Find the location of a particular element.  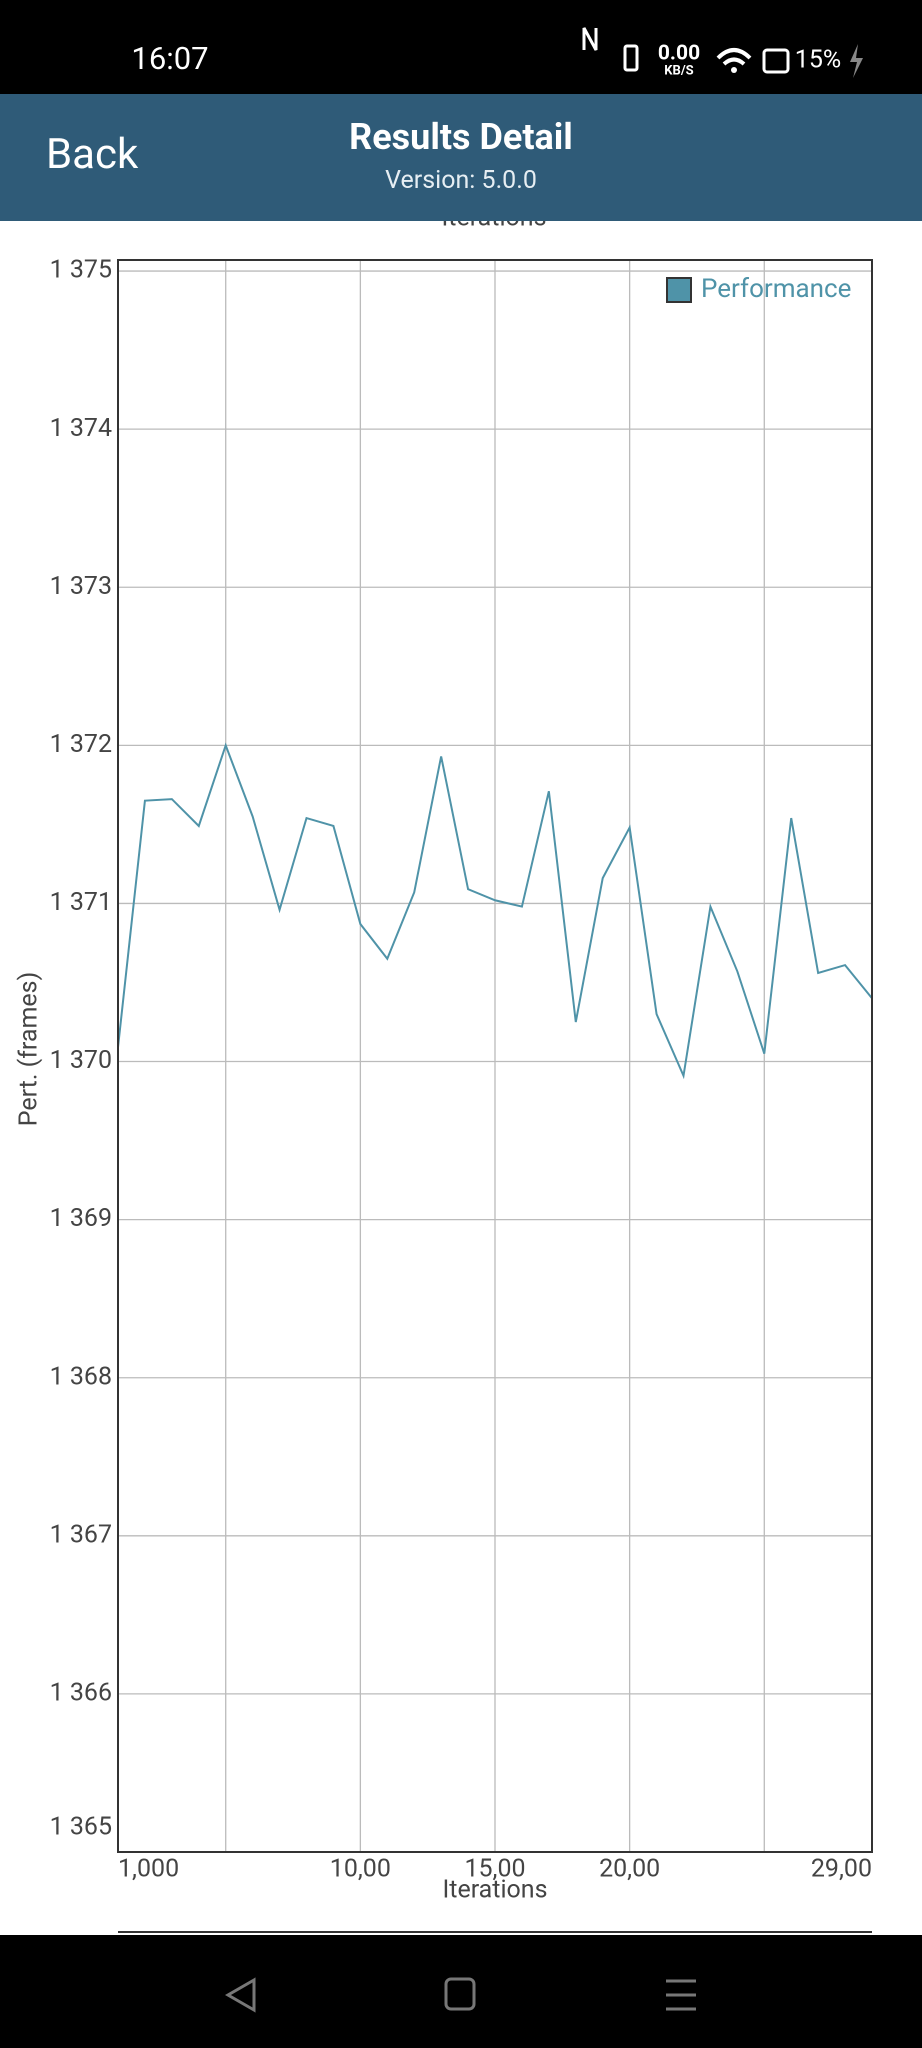

legend-label: Performance is located at coordinates (776, 289).